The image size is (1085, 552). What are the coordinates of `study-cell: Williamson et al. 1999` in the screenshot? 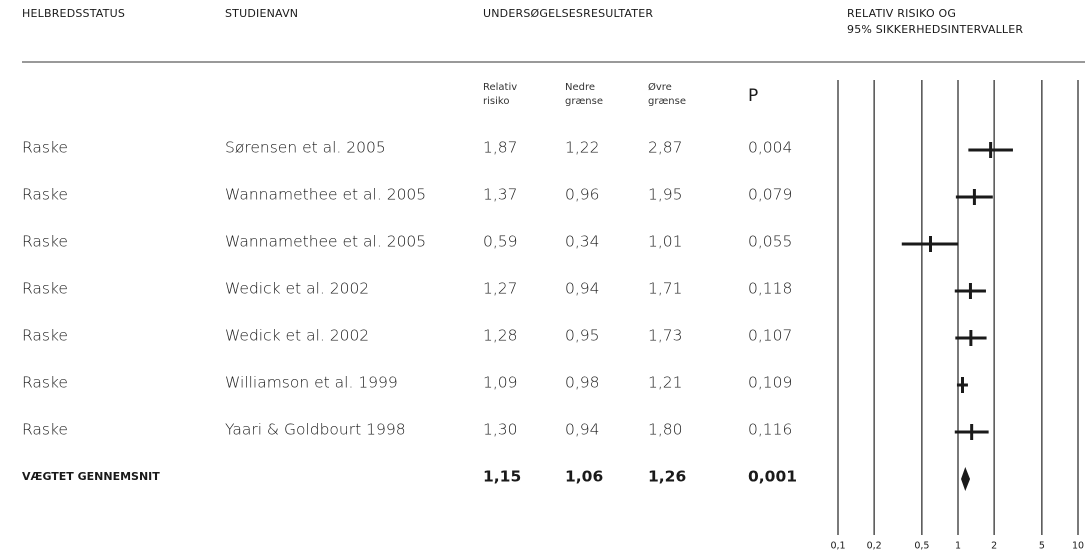 It's located at (311, 383).